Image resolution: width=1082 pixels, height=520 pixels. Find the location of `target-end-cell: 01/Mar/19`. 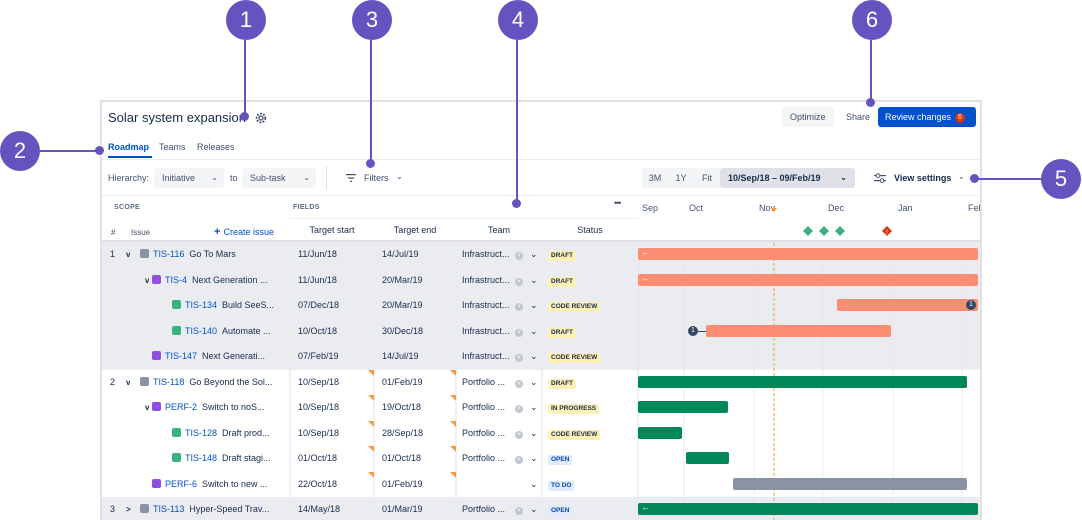

target-end-cell: 01/Mar/19 is located at coordinates (402, 509).